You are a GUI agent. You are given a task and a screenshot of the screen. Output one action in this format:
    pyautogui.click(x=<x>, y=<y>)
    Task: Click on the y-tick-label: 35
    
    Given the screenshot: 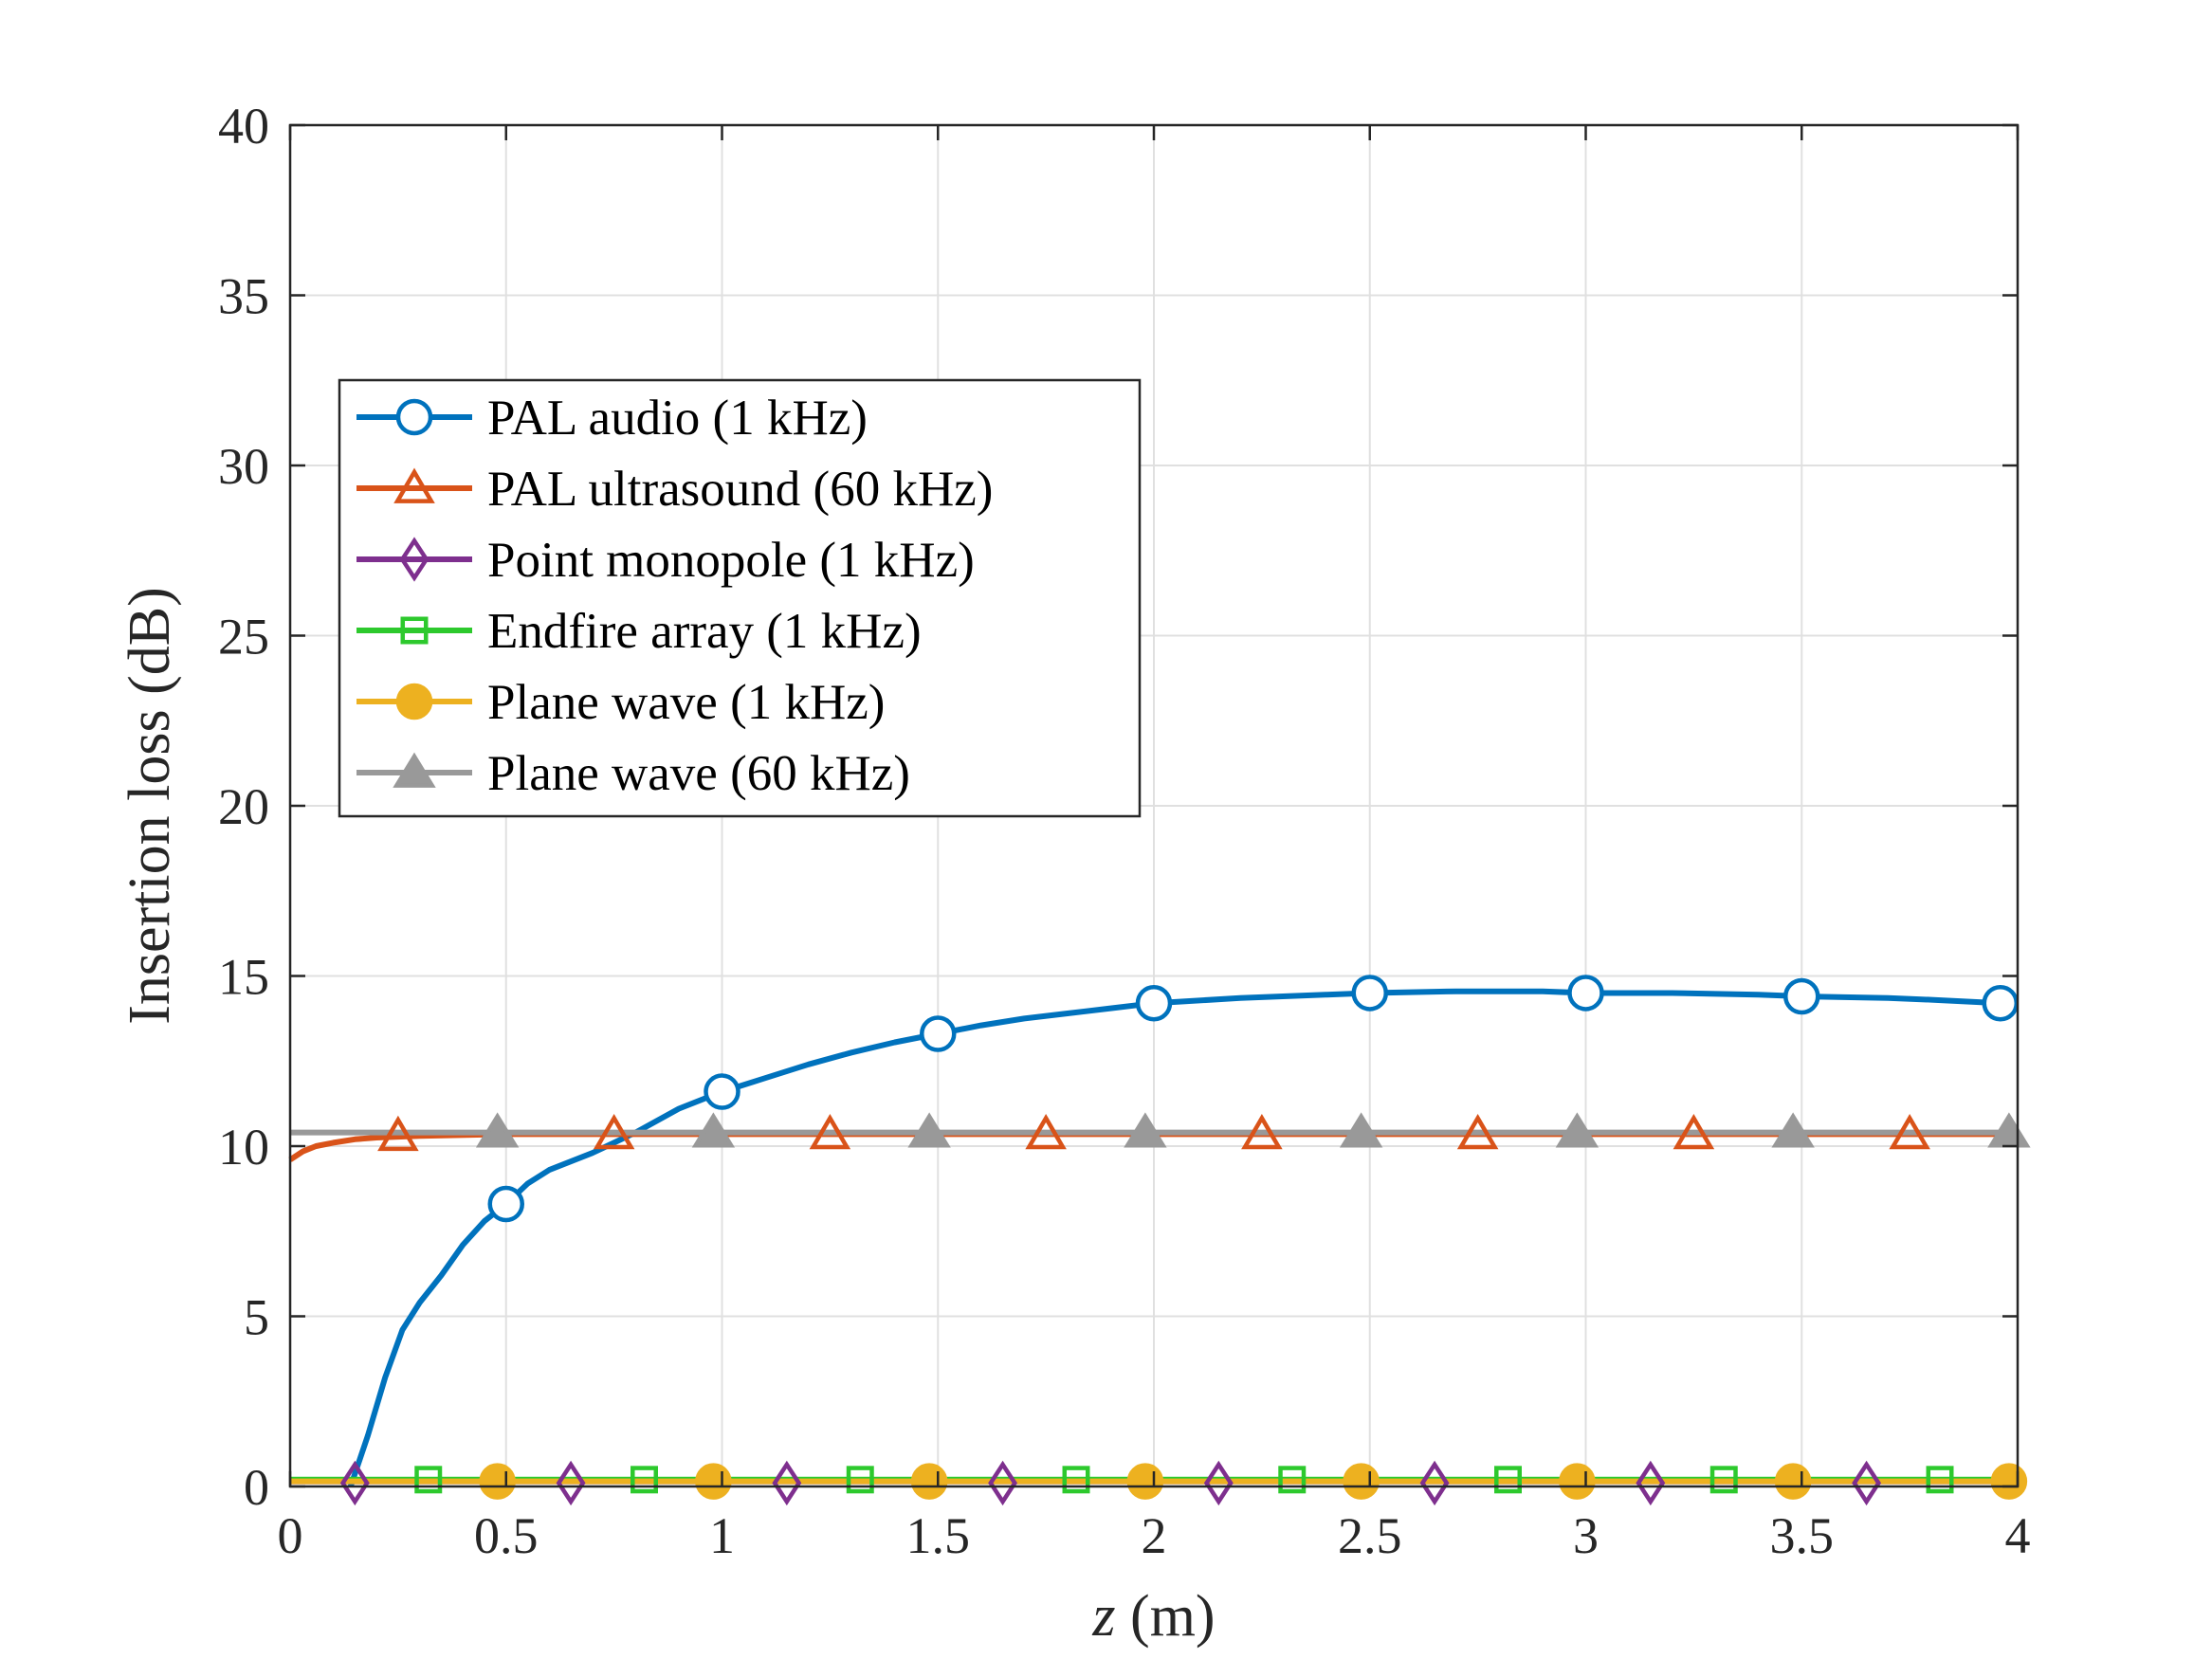 What is the action you would take?
    pyautogui.click(x=243, y=296)
    